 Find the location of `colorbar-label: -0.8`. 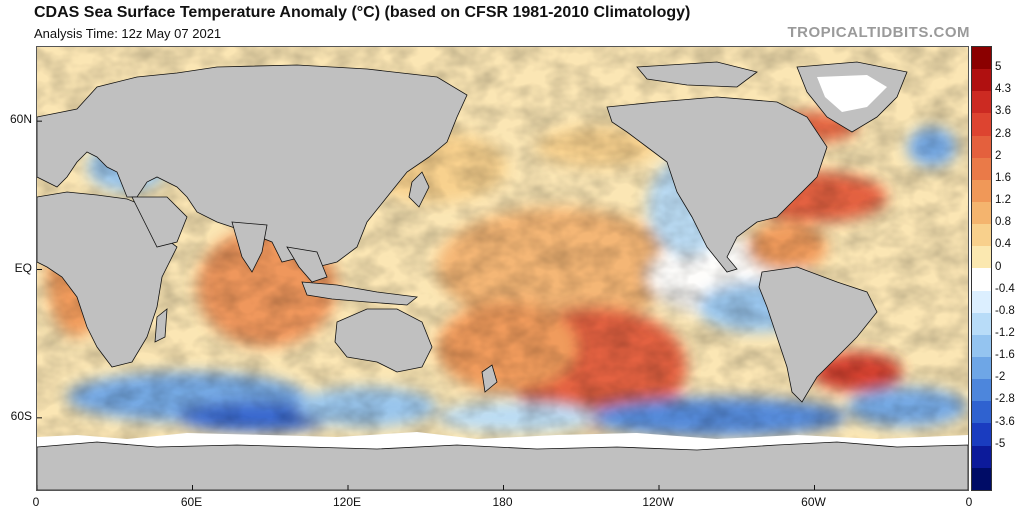

colorbar-label: -0.8 is located at coordinates (1005, 310).